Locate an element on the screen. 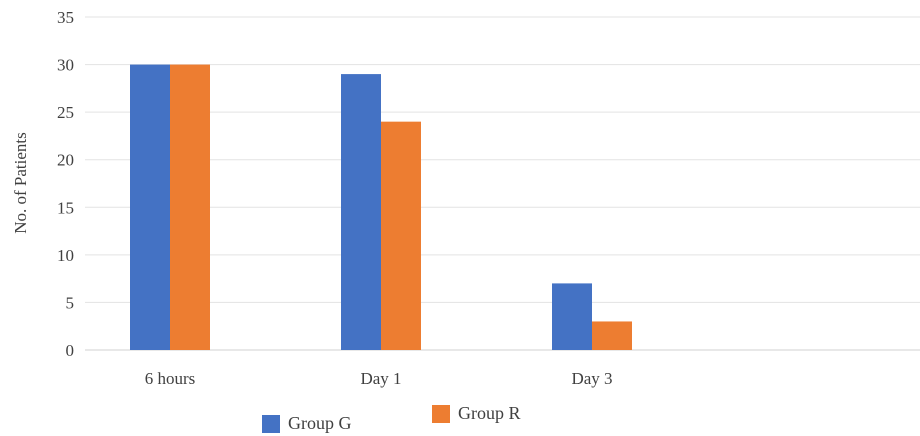 Image resolution: width=920 pixels, height=436 pixels. x-axis-categories: 6 hours Day 1 Day 3 is located at coordinates (379, 378).